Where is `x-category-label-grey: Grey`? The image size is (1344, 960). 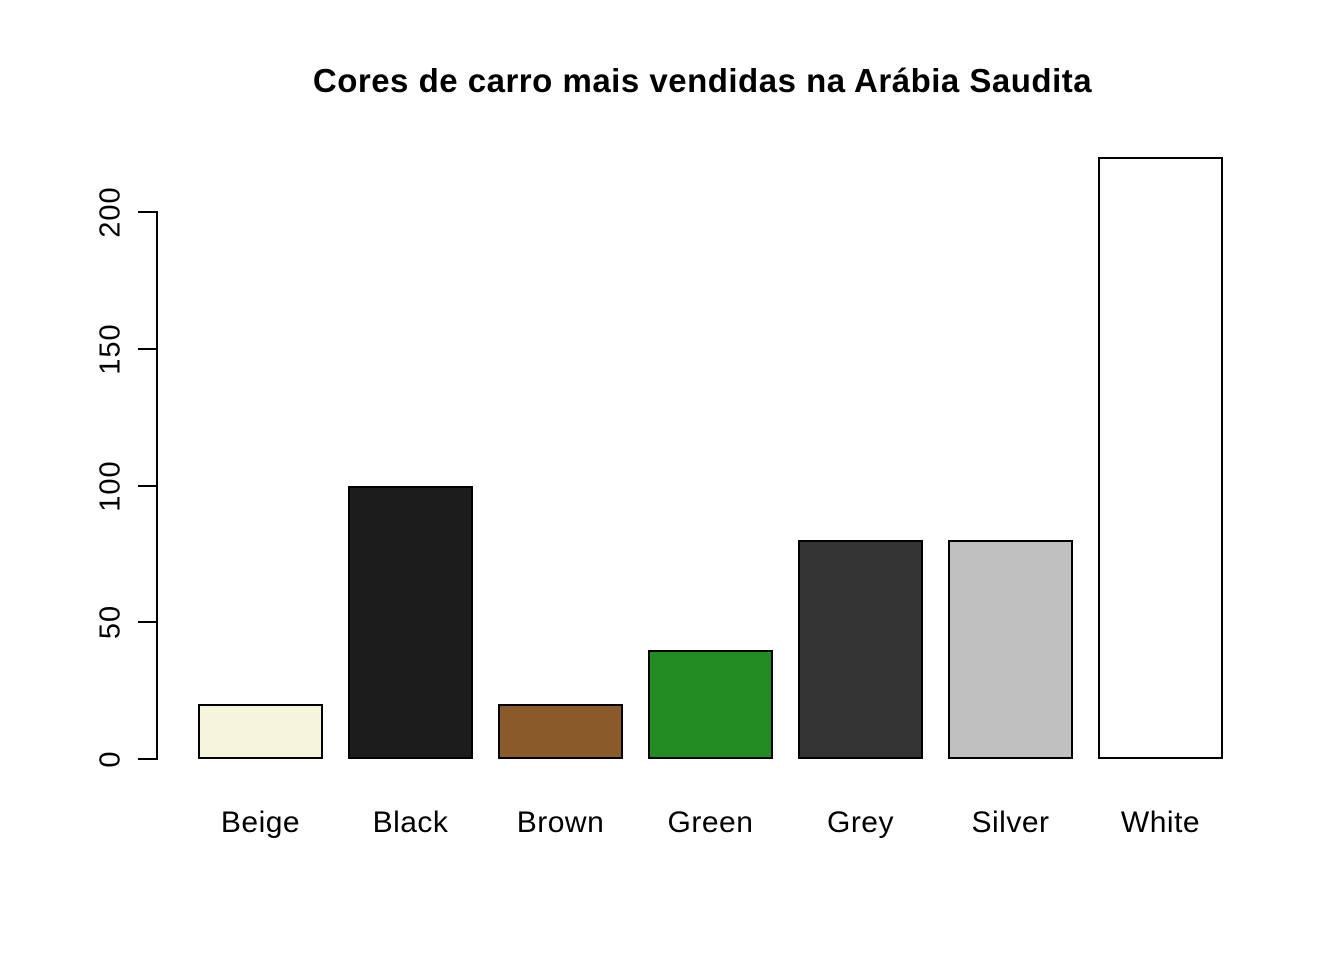 x-category-label-grey: Grey is located at coordinates (860, 822).